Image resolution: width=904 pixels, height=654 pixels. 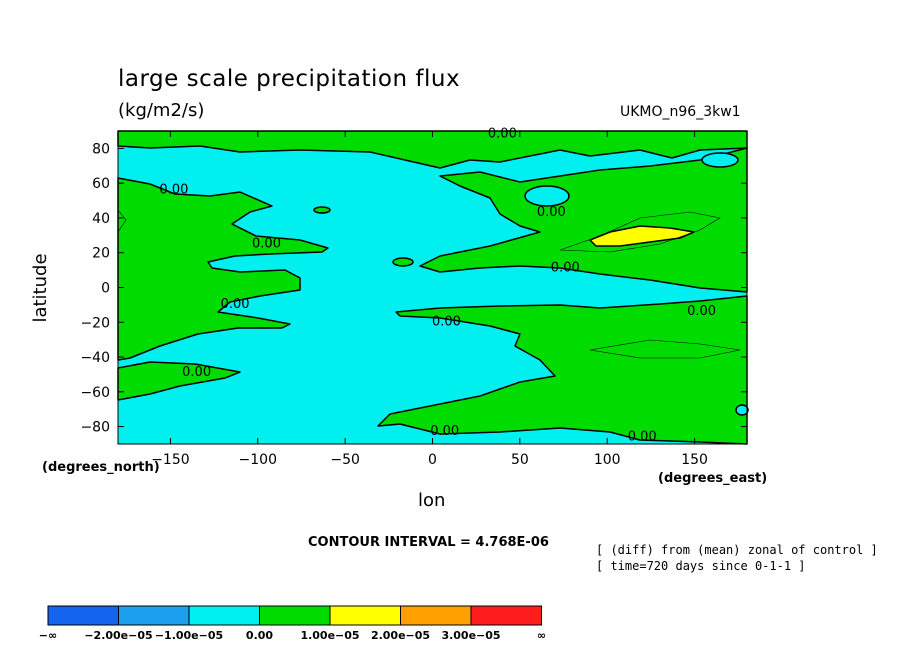 What do you see at coordinates (101, 467) in the screenshot?
I see `y-axis-unit: (degrees_north)` at bounding box center [101, 467].